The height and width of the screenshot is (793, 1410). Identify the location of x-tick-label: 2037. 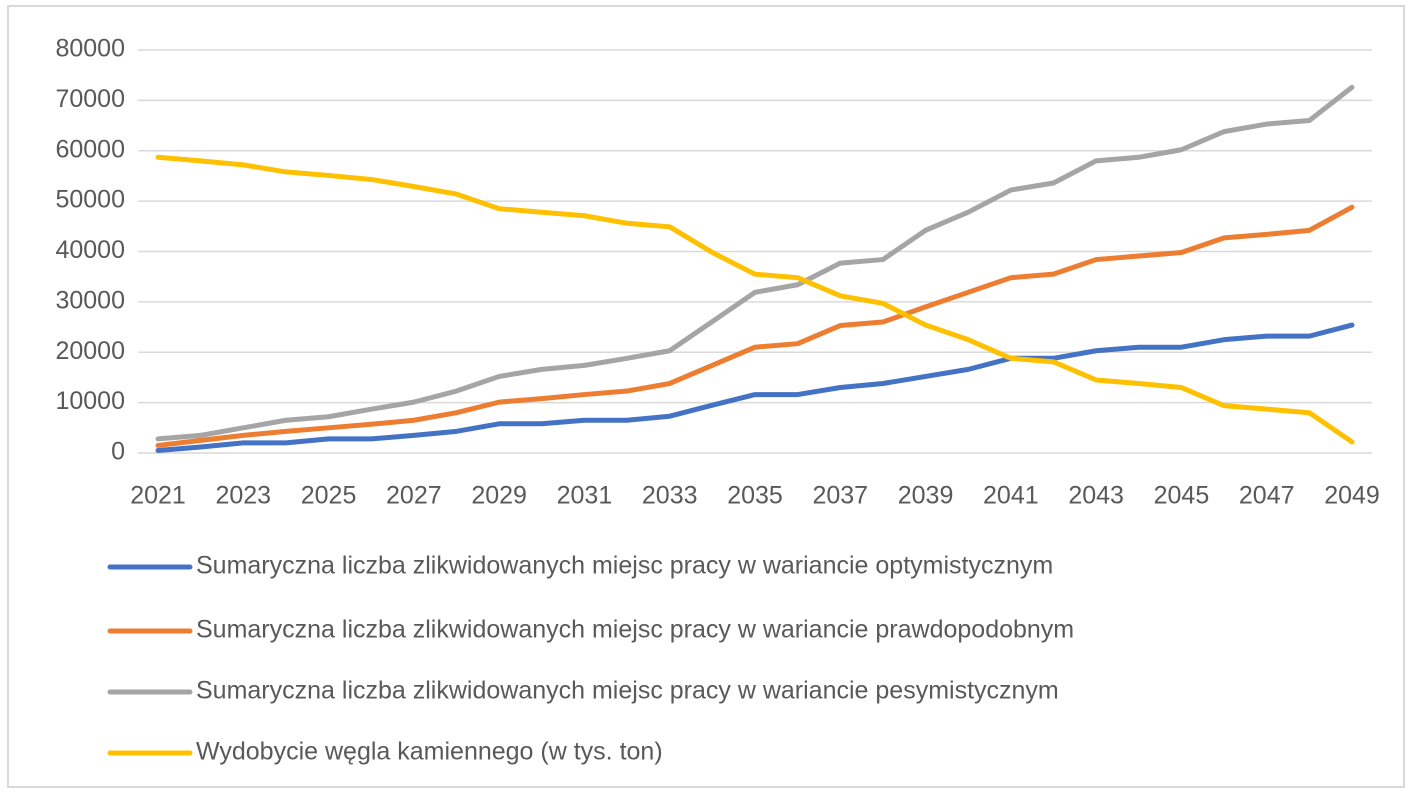
(840, 496).